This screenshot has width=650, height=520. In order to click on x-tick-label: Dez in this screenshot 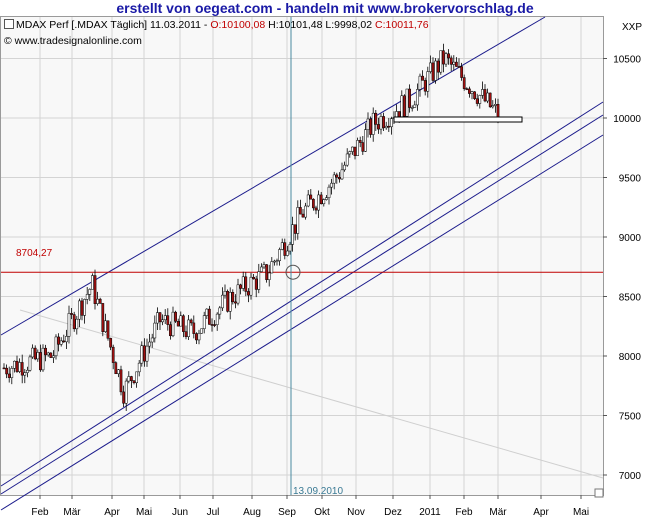, I will do `click(393, 512)`.